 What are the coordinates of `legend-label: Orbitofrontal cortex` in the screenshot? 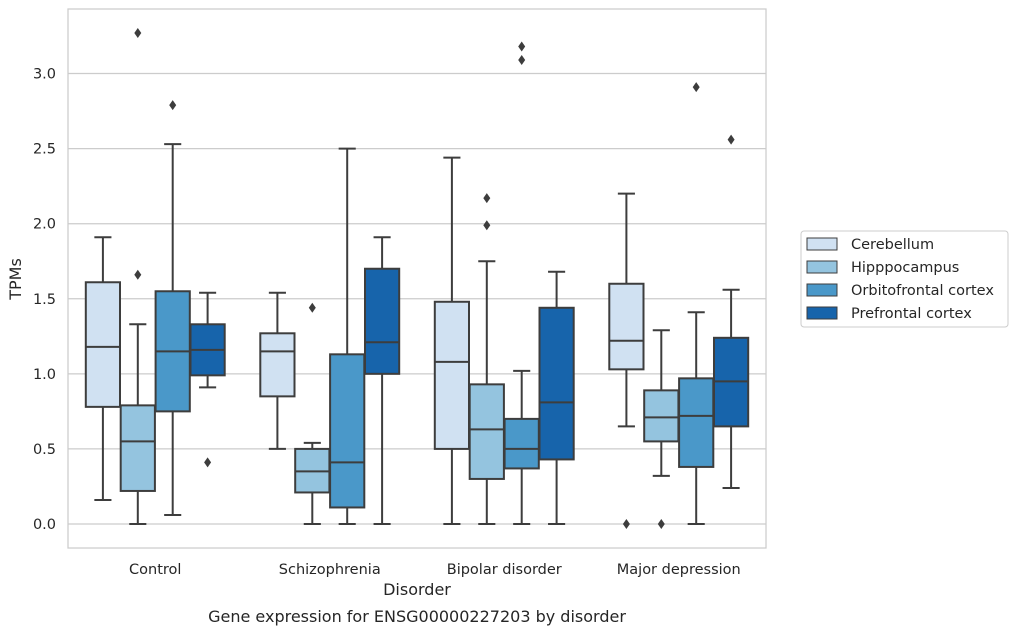 It's located at (922, 291).